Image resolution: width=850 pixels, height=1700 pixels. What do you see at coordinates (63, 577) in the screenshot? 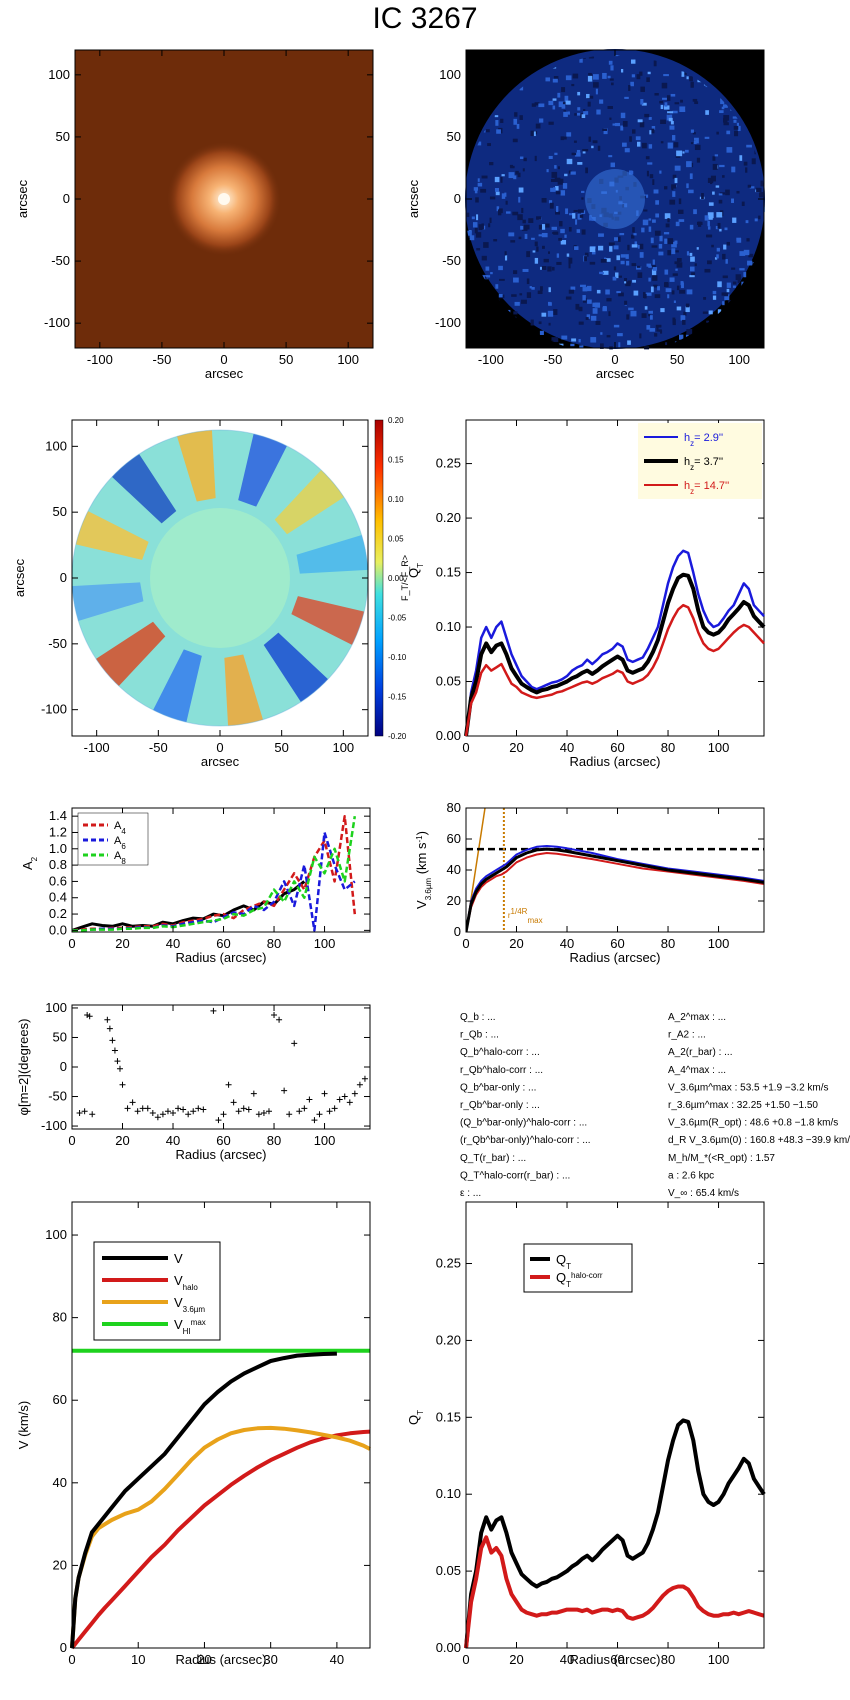
I see `y-tick-label: 0` at bounding box center [63, 577].